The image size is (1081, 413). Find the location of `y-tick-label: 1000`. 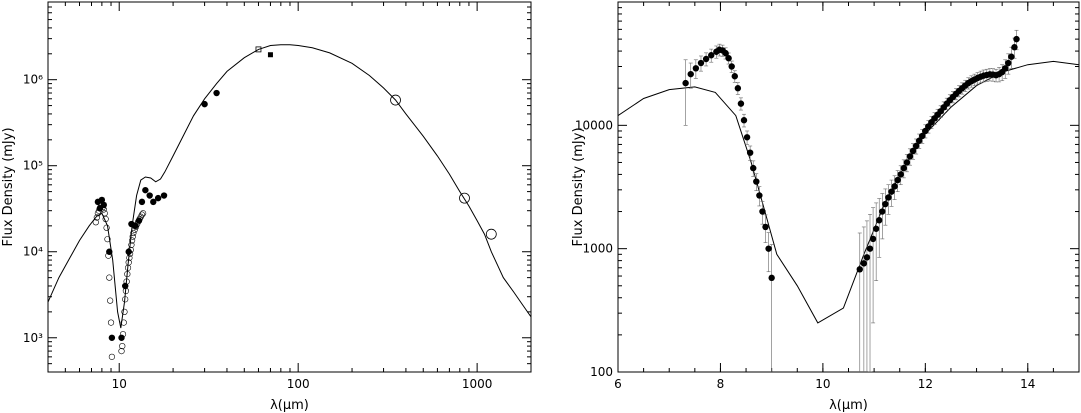

y-tick-label: 1000 is located at coordinates (597, 249).